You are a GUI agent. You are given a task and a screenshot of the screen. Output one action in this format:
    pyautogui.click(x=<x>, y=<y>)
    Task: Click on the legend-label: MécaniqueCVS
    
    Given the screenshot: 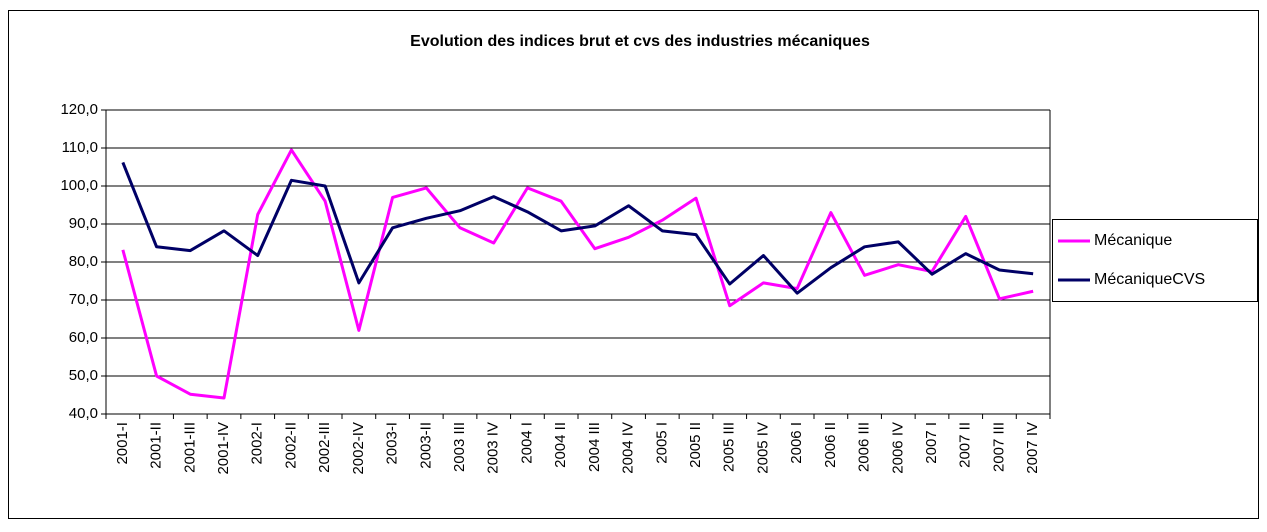 What is the action you would take?
    pyautogui.click(x=1149, y=279)
    